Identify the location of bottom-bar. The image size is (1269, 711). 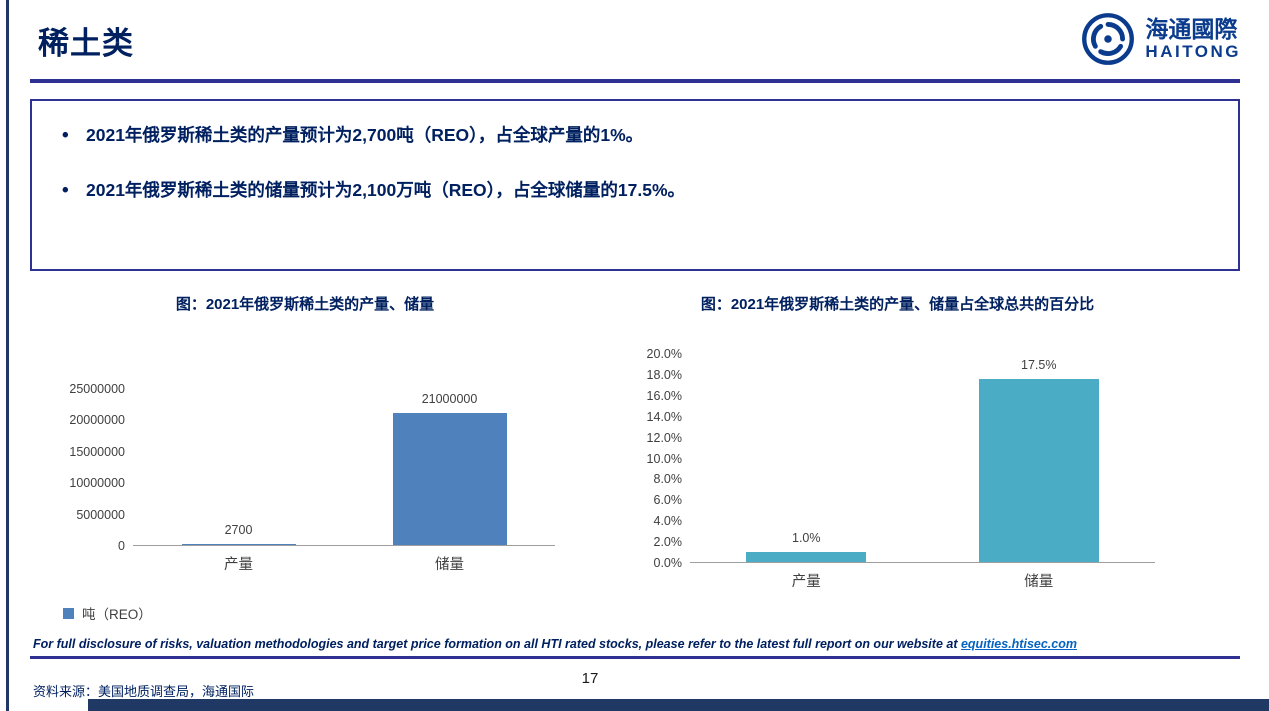
(678, 705).